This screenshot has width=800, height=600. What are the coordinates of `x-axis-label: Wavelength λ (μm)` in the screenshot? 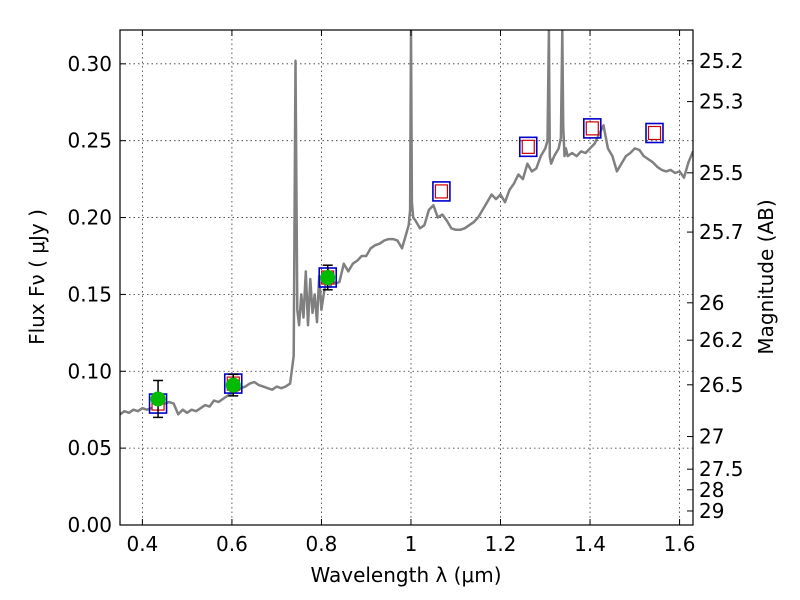 It's located at (405, 575).